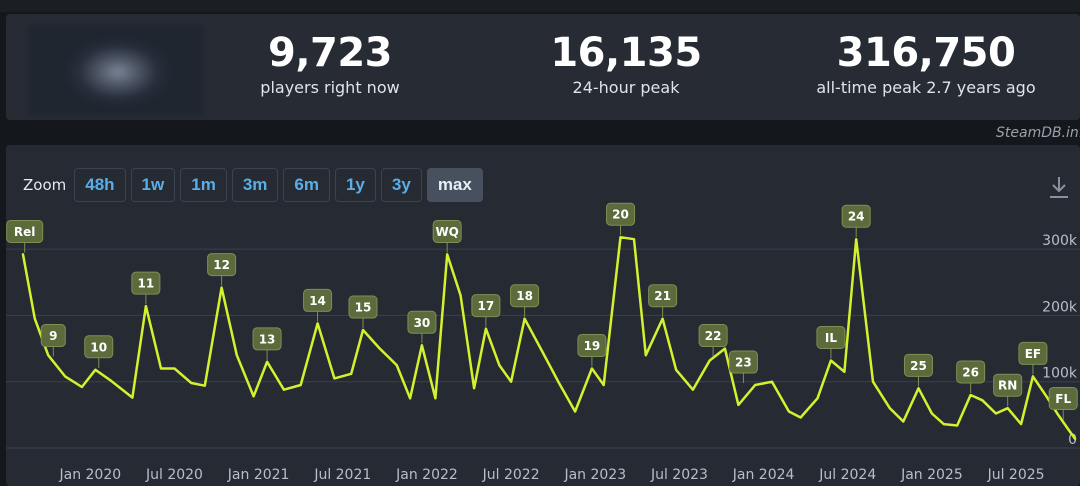 The image size is (1080, 486). Describe the element at coordinates (1059, 188) in the screenshot. I see `download-icon` at that location.